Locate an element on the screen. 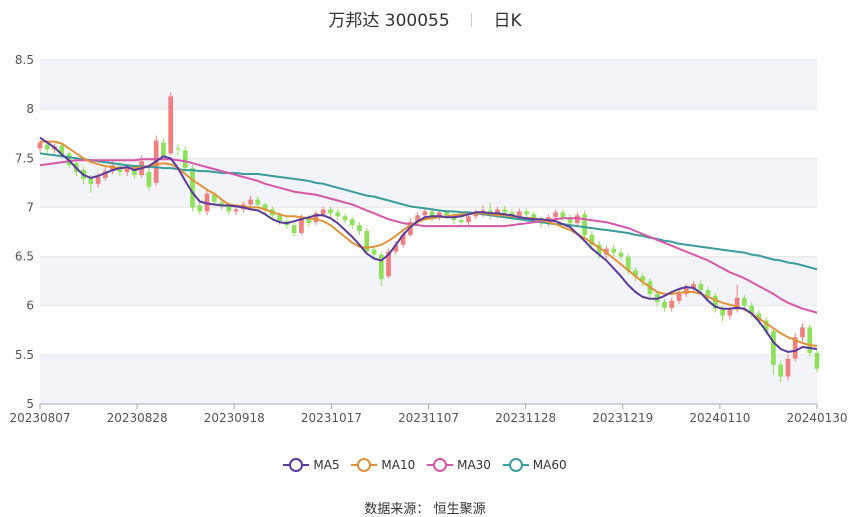  source-name: 恒生聚源 is located at coordinates (459, 509).